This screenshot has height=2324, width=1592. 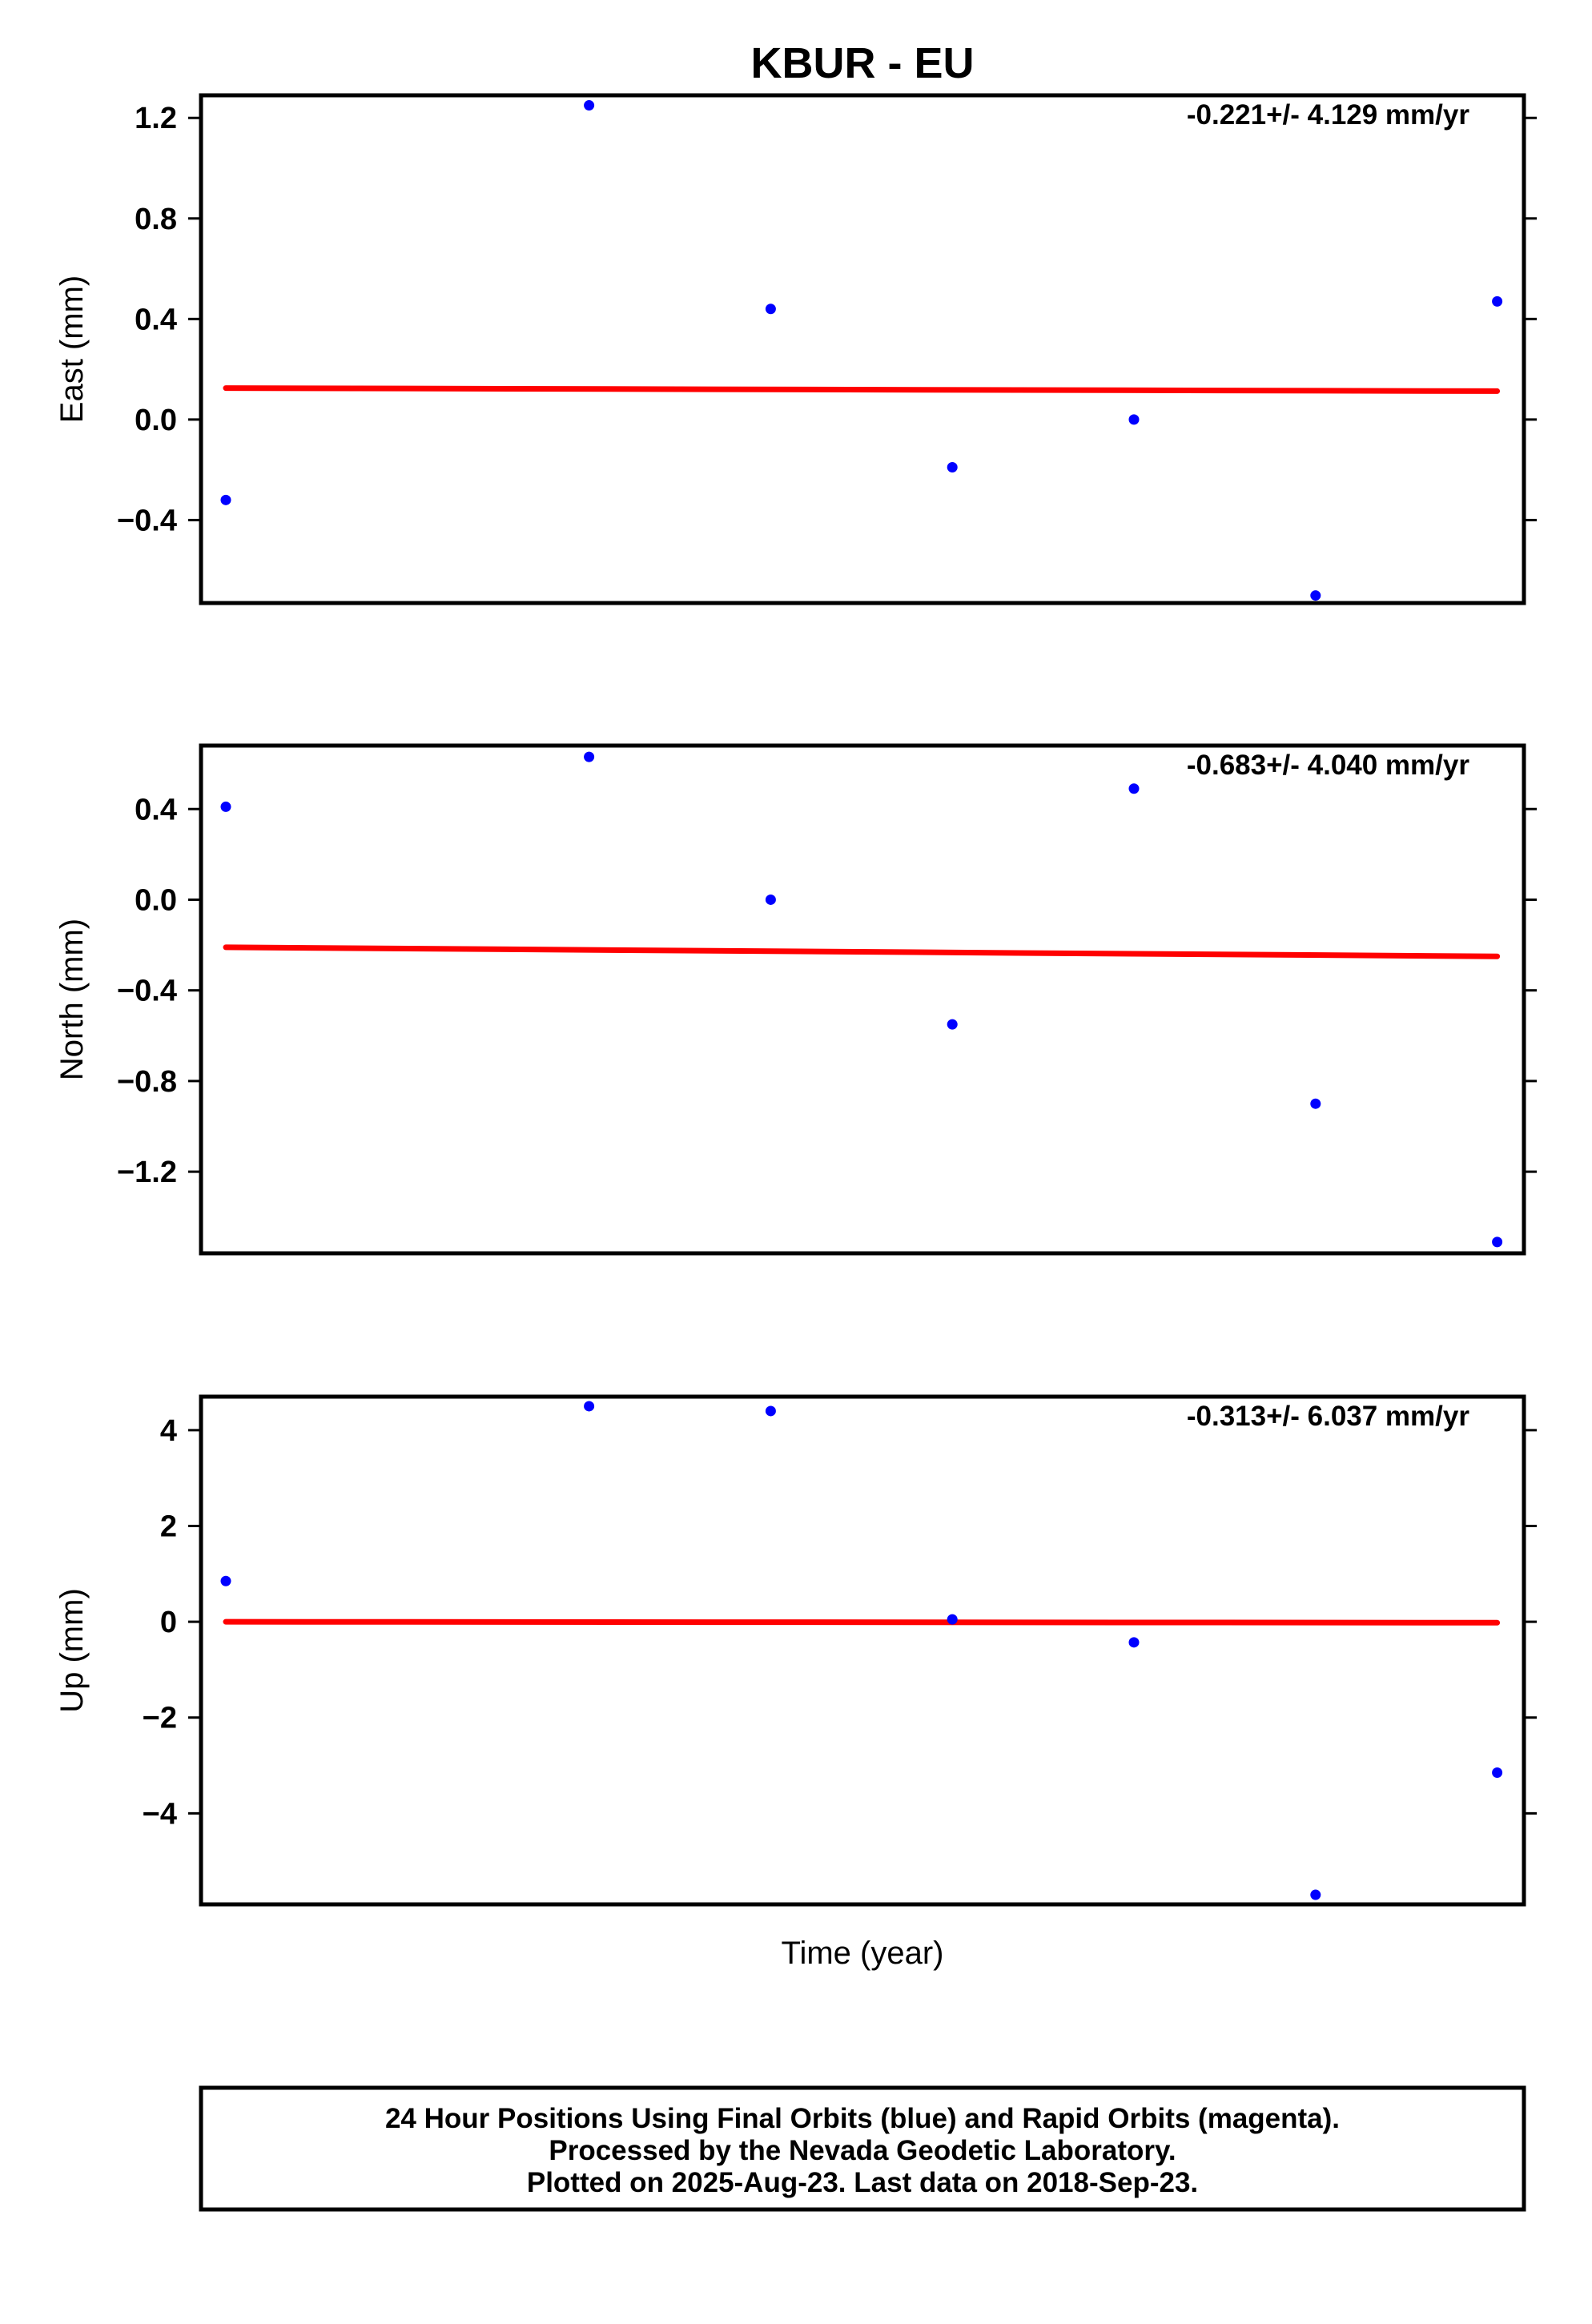 What do you see at coordinates (147, 1173) in the screenshot?
I see `y-tick-label: −1.2` at bounding box center [147, 1173].